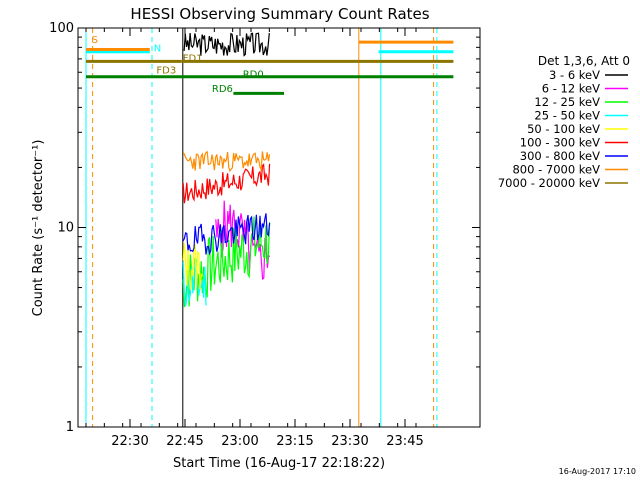 The image size is (640, 480). Describe the element at coordinates (95, 40) in the screenshot. I see `mode-label: S` at that location.